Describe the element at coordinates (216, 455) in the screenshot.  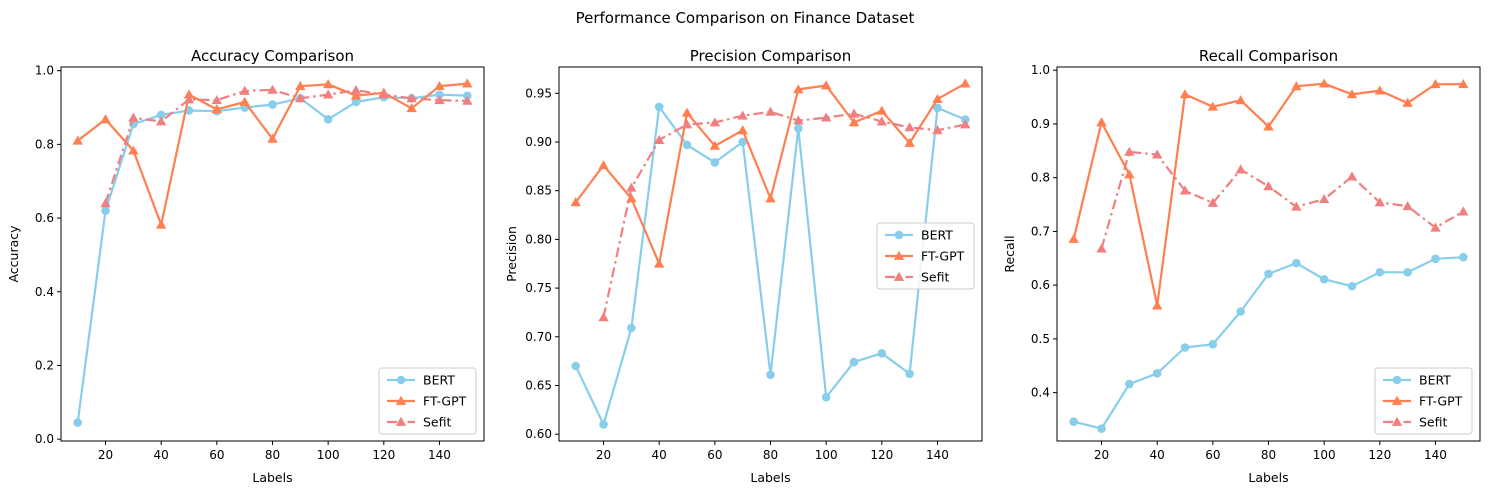
I see `x-tick-label: 60` at that location.